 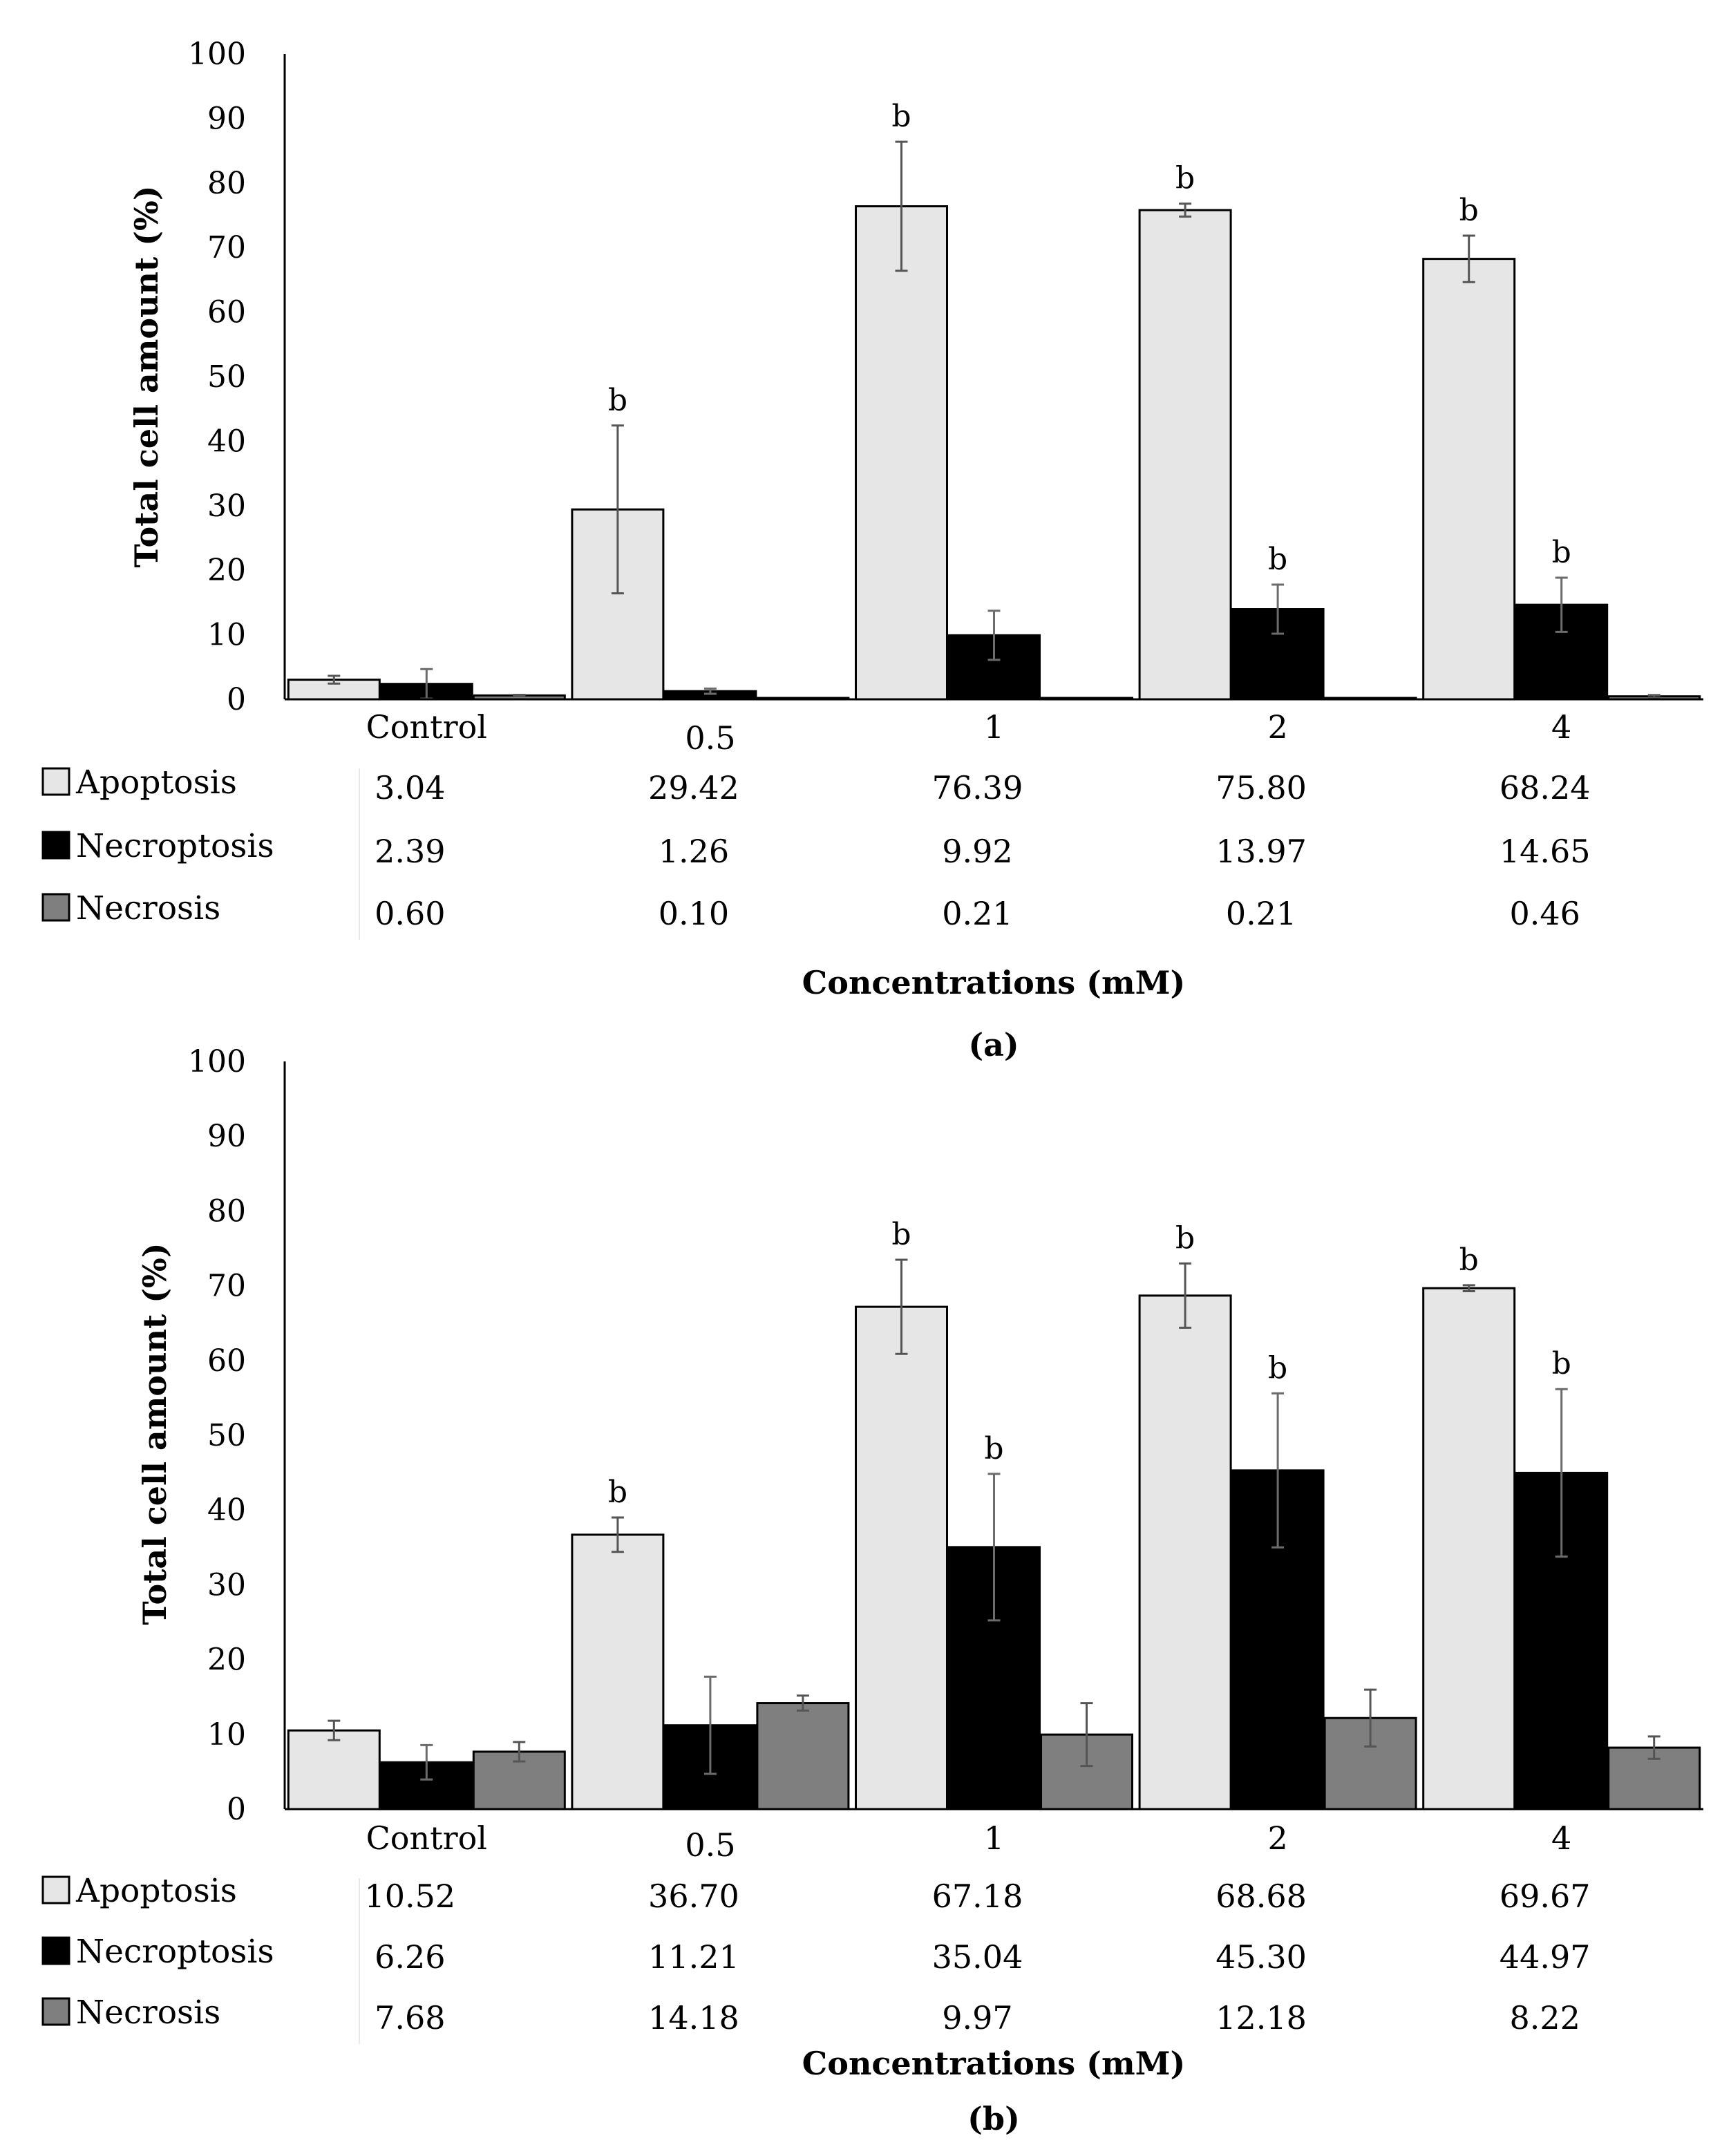 I want to click on table-cell: 0.46, so click(x=1545, y=913).